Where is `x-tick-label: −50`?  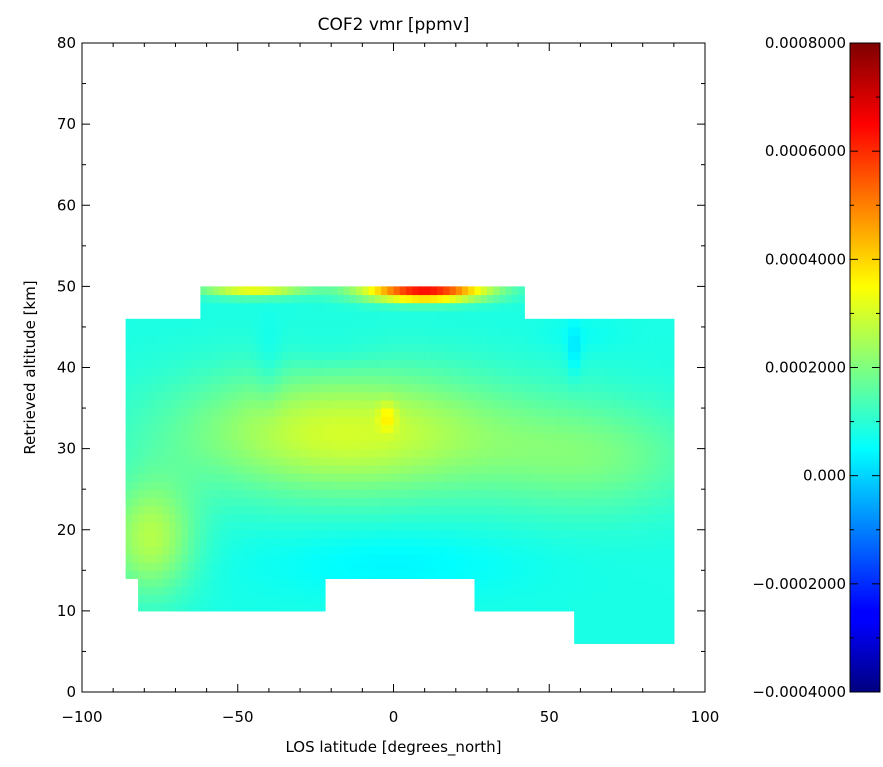 x-tick-label: −50 is located at coordinates (238, 717).